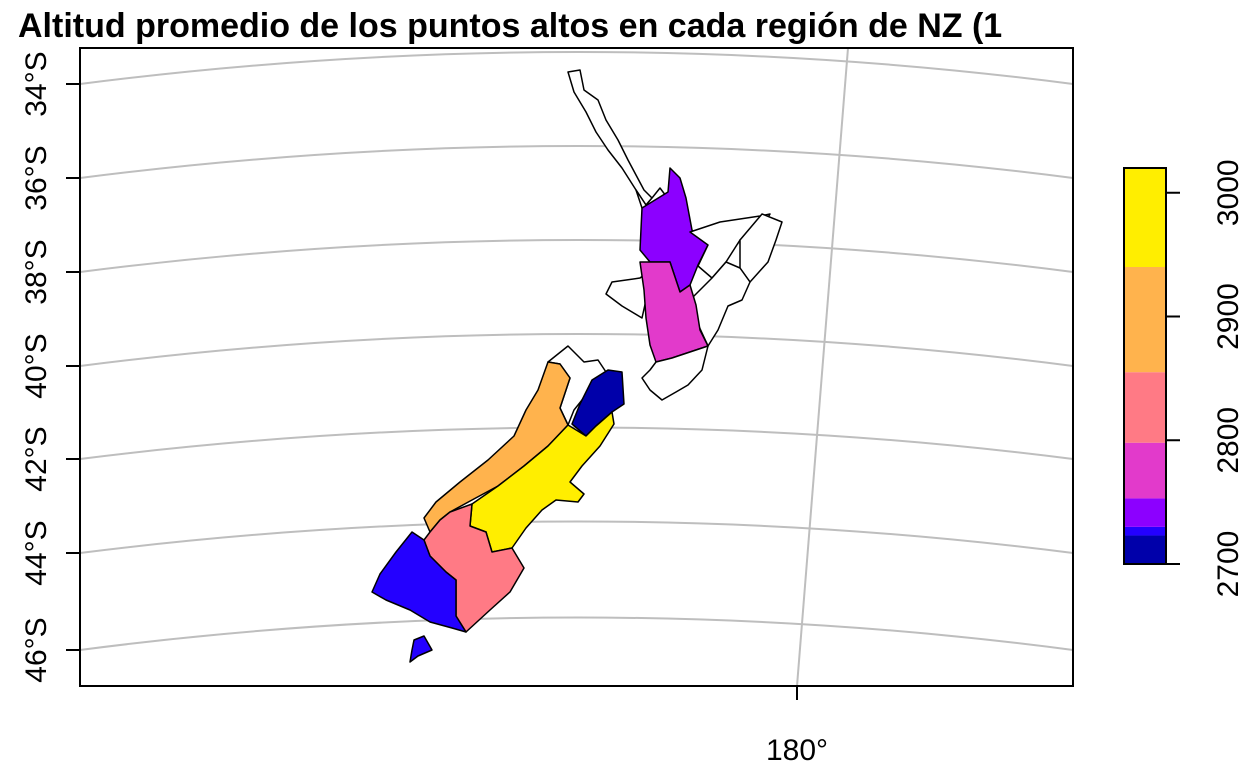 The width and height of the screenshot is (1248, 768). I want to click on lat-label: 36°S, so click(36, 177).